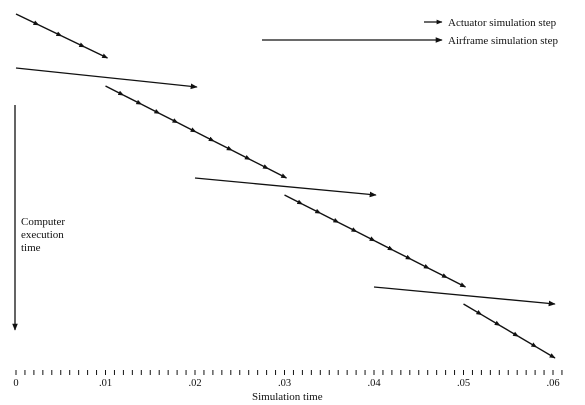 The height and width of the screenshot is (405, 585). What do you see at coordinates (42, 235) in the screenshot?
I see `y-axis-label-line-2: execution` at bounding box center [42, 235].